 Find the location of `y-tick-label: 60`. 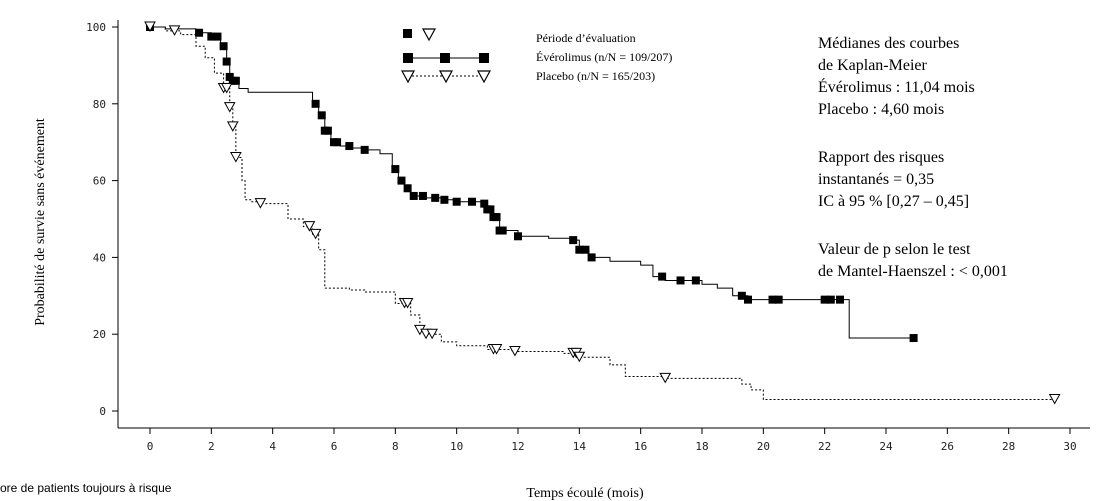

y-tick-label: 60 is located at coordinates (99, 181).